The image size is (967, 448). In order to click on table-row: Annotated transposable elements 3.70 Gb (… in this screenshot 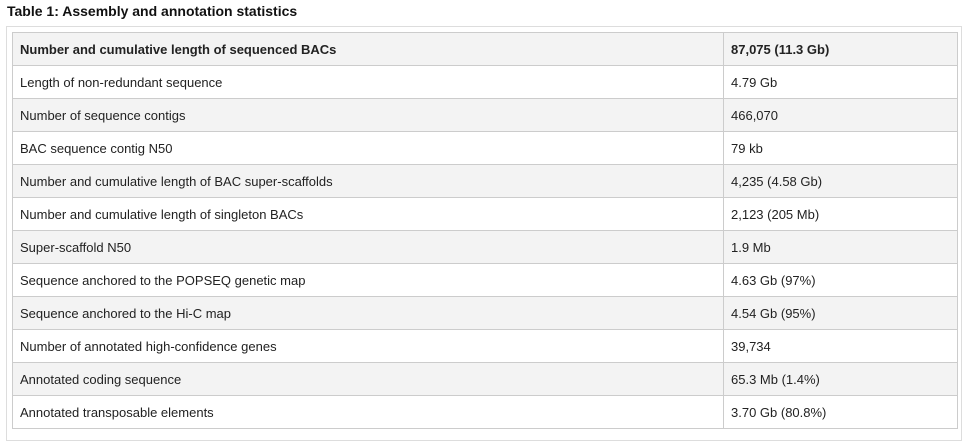, I will do `click(485, 412)`.